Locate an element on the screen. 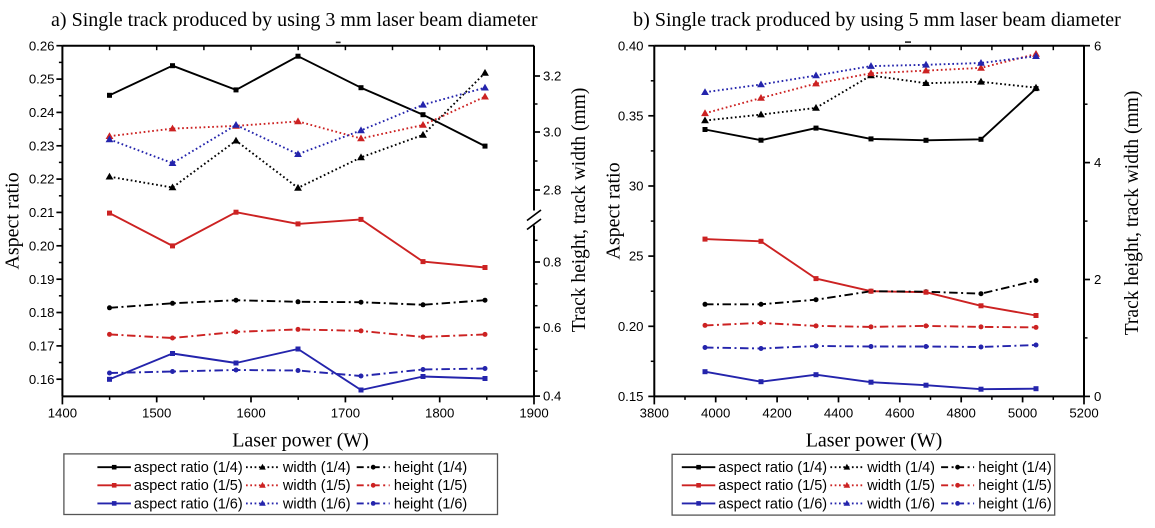  svg-text: 4800 is located at coordinates (961, 413).